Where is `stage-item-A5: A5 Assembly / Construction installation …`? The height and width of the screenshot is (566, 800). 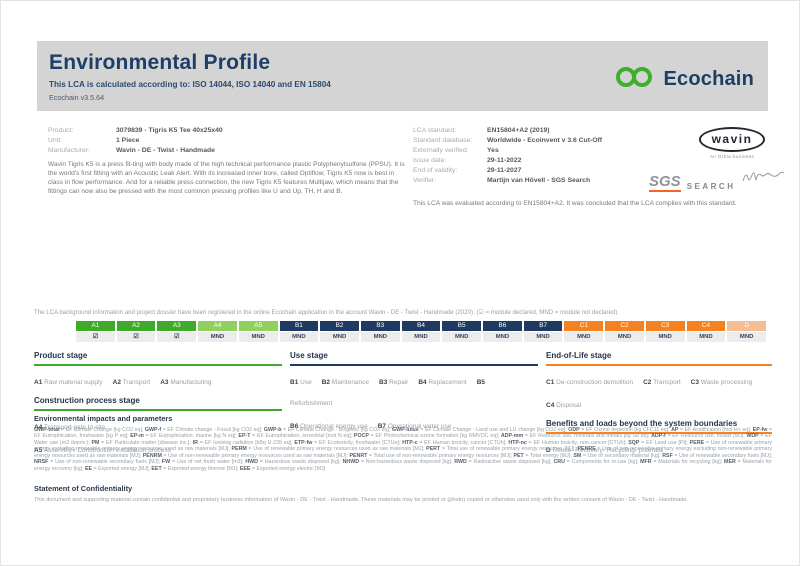
stage-item-A5: A5 Assembly / Construction installation … is located at coordinates (102, 450).